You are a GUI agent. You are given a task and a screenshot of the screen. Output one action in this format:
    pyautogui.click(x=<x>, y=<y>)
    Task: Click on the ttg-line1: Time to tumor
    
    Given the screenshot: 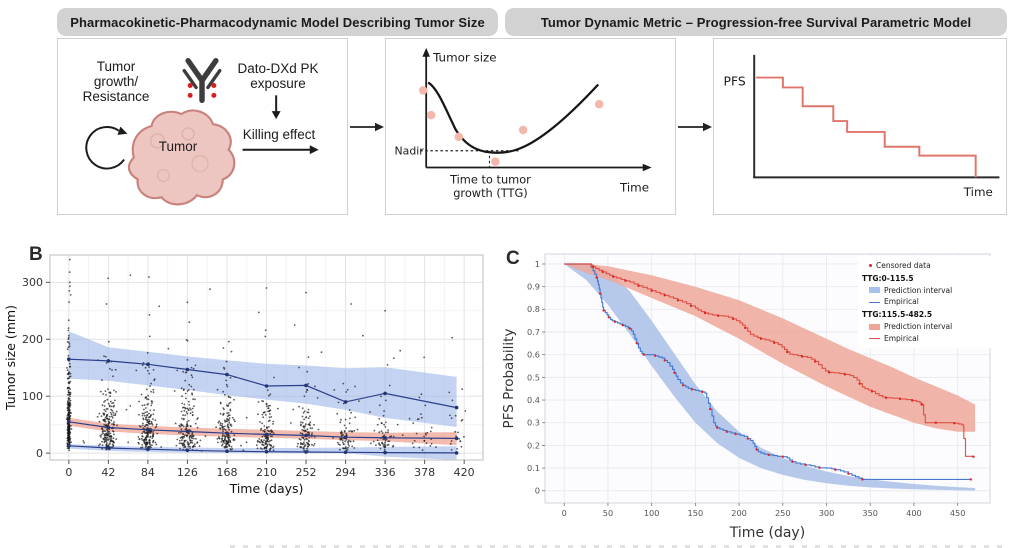 What is the action you would take?
    pyautogui.click(x=490, y=179)
    